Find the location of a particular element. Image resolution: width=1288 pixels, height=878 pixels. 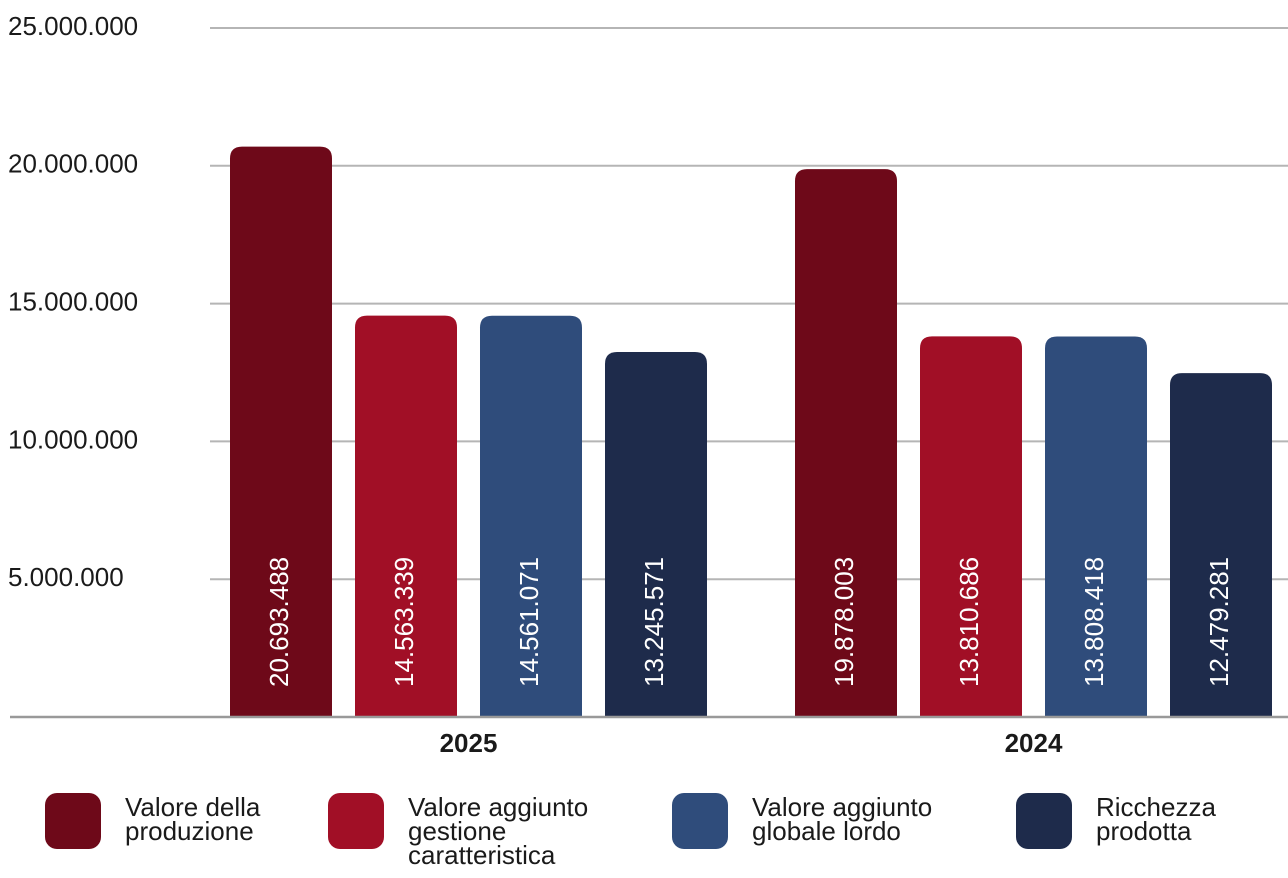

y-tick-label: 25.000.000 is located at coordinates (73, 26).